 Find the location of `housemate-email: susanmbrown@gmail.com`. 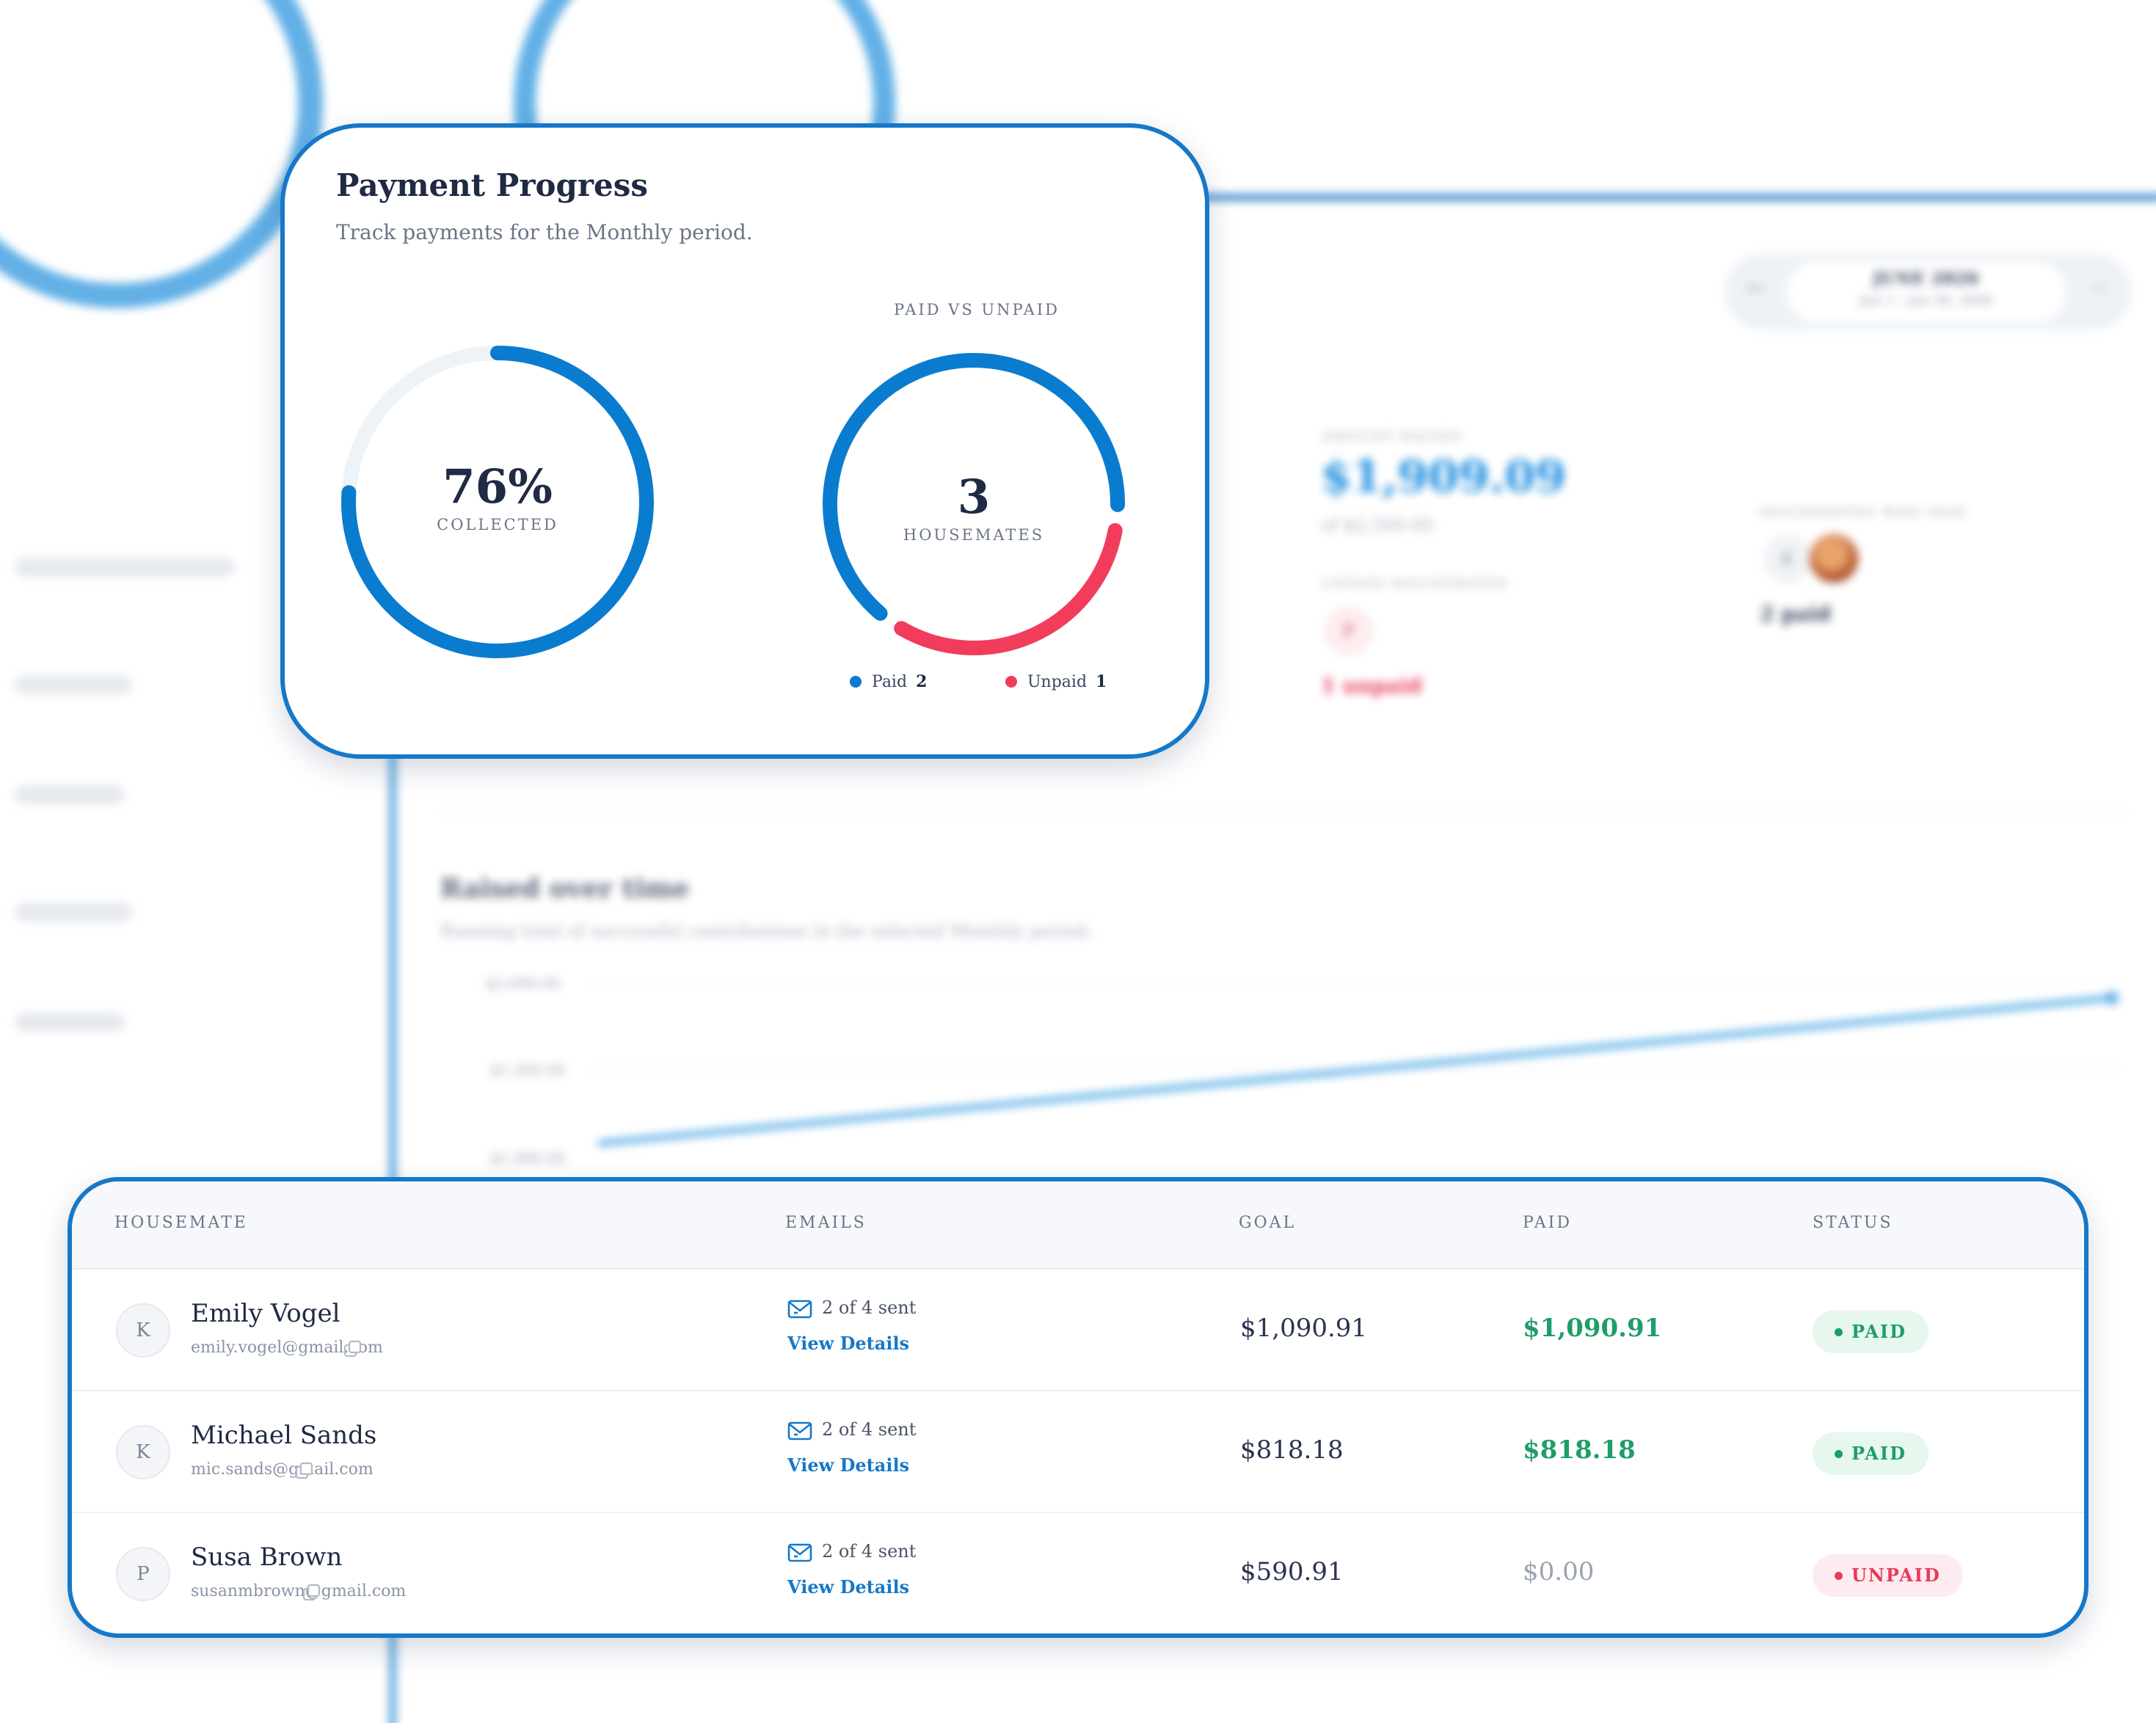

housemate-email: susanmbrown@gmail.com is located at coordinates (298, 1591).